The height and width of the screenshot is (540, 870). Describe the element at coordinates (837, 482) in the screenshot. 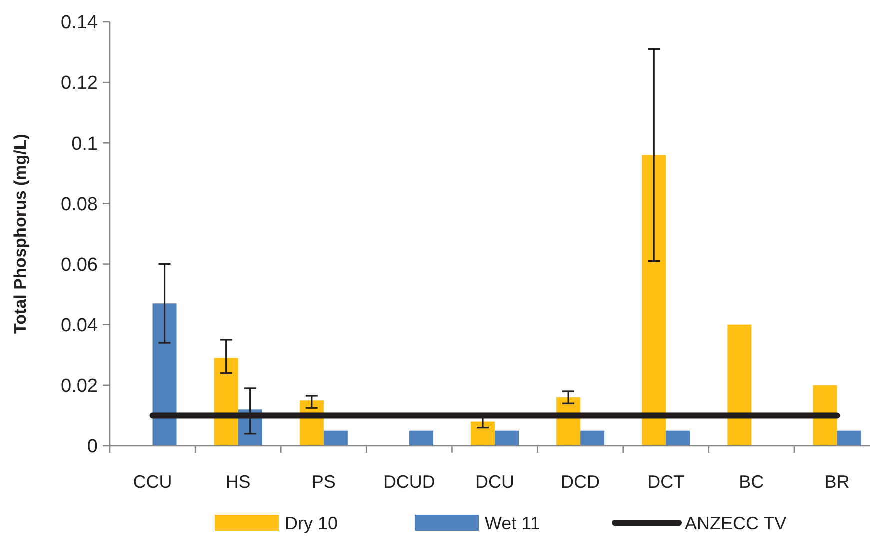

I see `x-tick-label: BR` at that location.